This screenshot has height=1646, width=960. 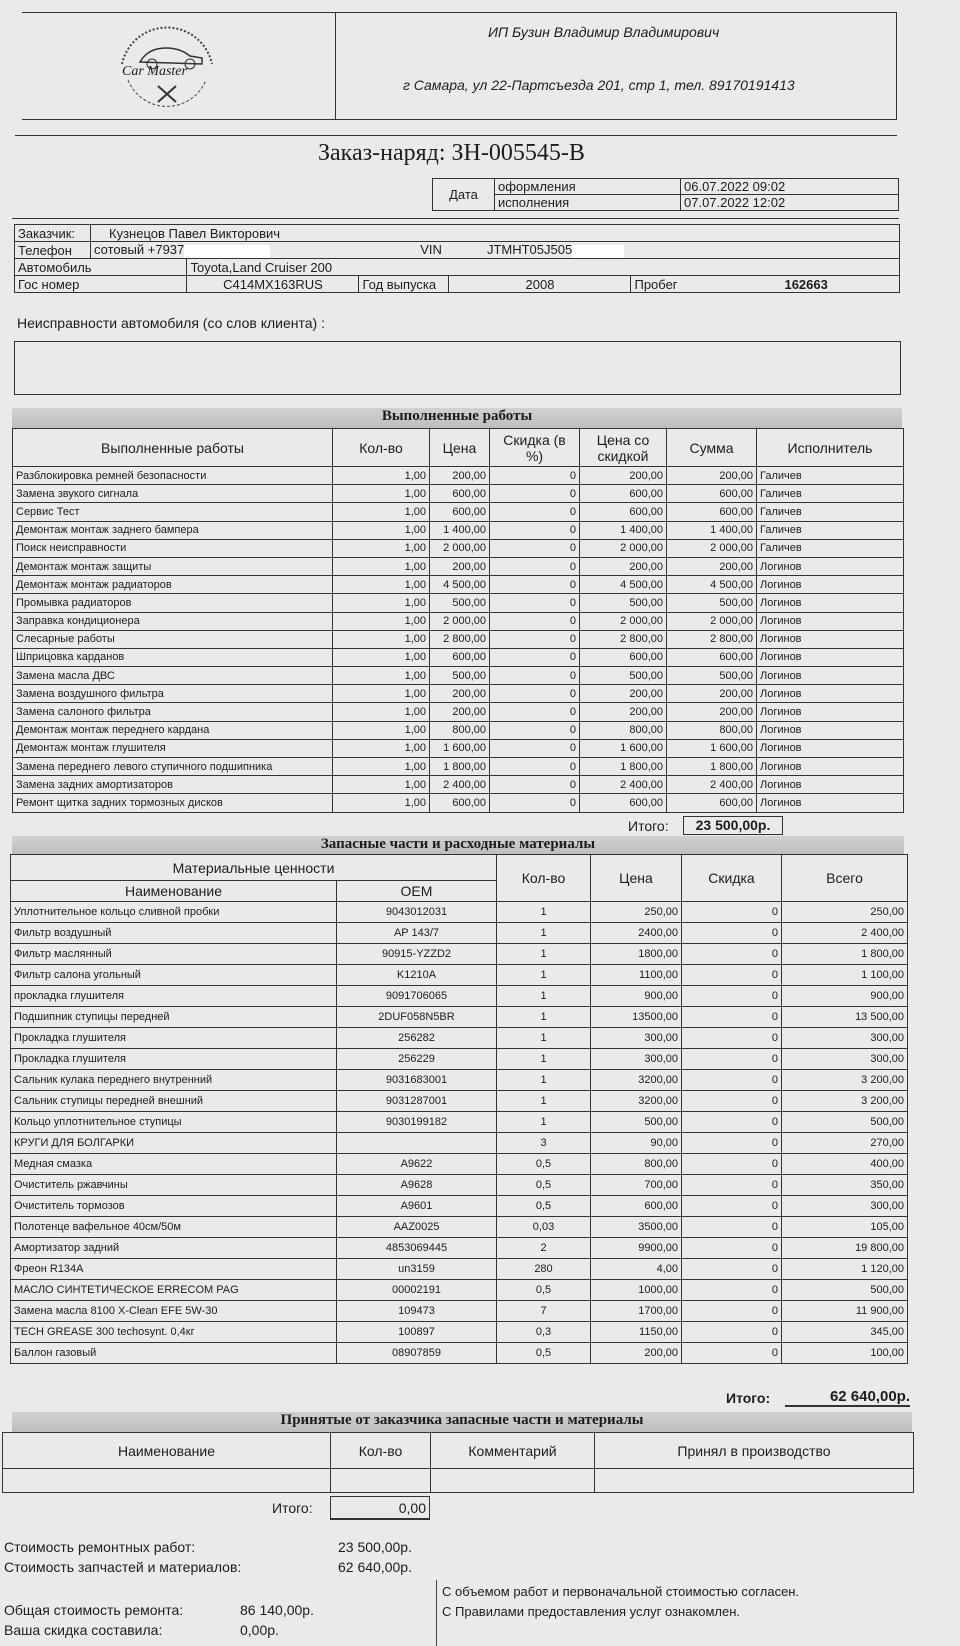 What do you see at coordinates (543, 1269) in the screenshot?
I see `parts-cell: 280` at bounding box center [543, 1269].